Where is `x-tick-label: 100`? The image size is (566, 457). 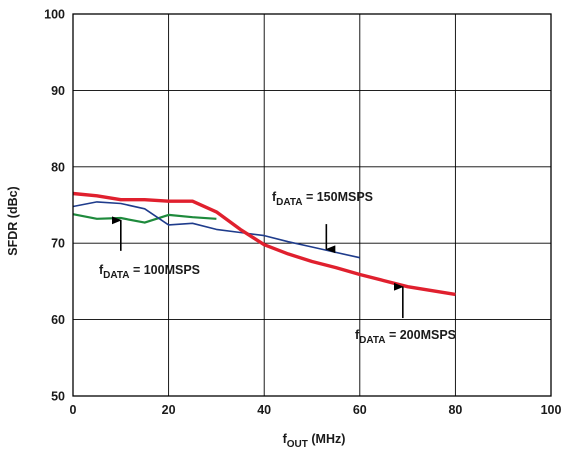
x-tick-label: 100 is located at coordinates (551, 410).